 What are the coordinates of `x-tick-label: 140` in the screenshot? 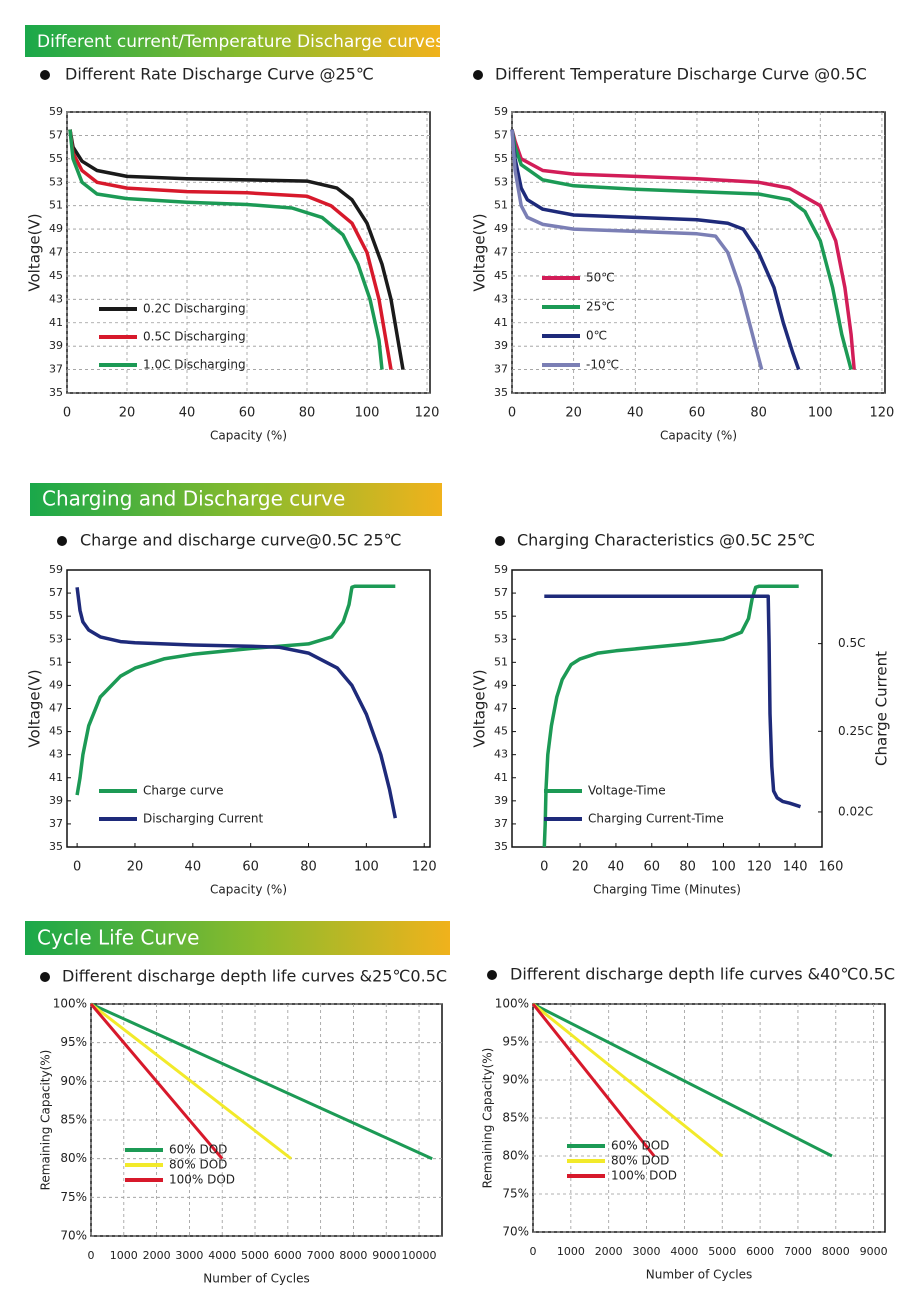 It's located at (795, 867).